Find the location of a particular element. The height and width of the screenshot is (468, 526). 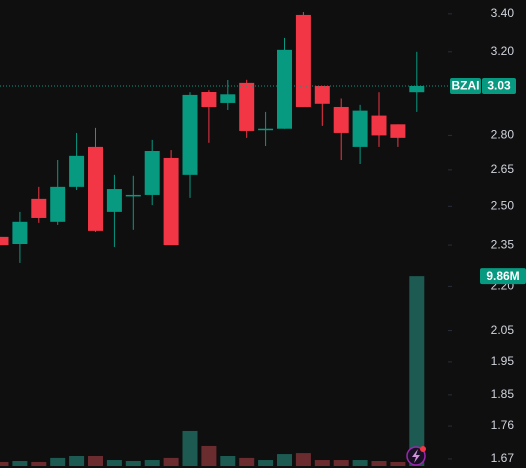

y-tick-label: 2.50 is located at coordinates (503, 206).